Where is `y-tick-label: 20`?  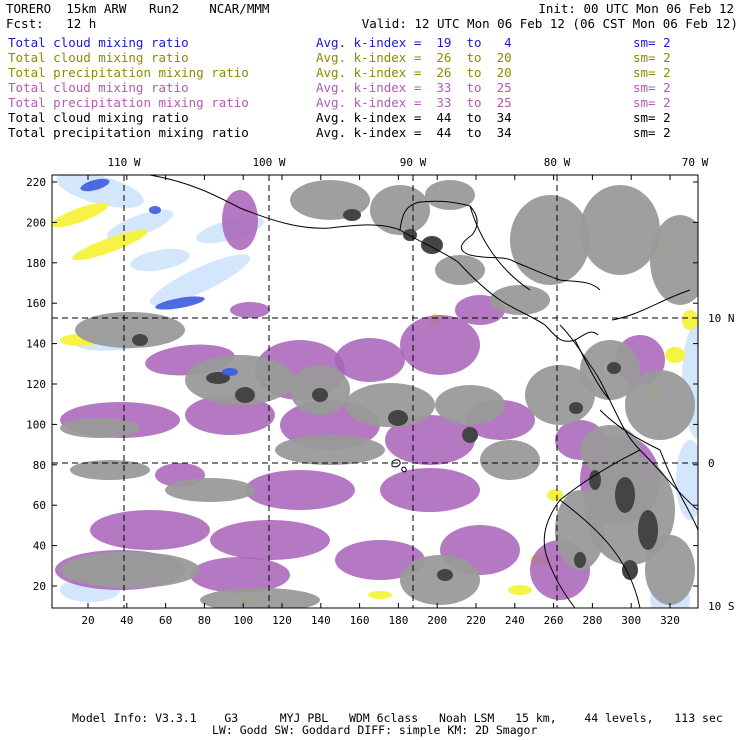 y-tick-label: 20 is located at coordinates (39, 586).